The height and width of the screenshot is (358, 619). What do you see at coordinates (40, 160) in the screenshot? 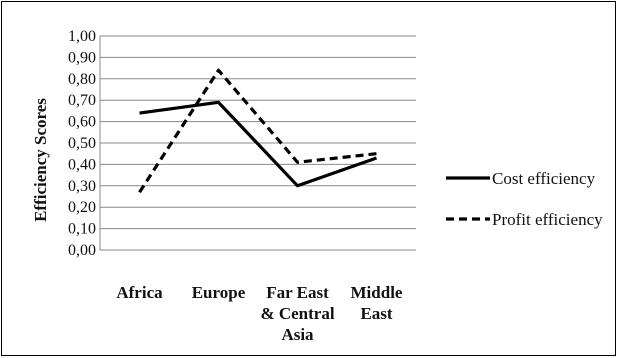
I see `y-axis-title: Efficiency Scores` at bounding box center [40, 160].